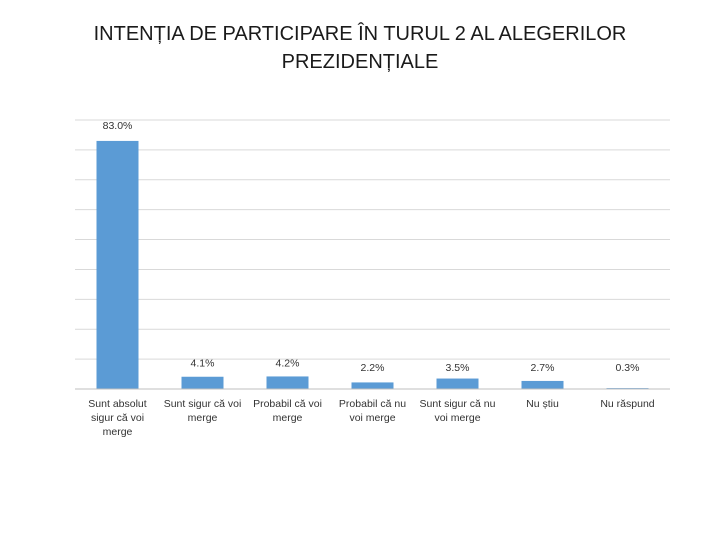  Describe the element at coordinates (458, 404) in the screenshot. I see `category-label-line: Sunt sigur că nu` at that location.